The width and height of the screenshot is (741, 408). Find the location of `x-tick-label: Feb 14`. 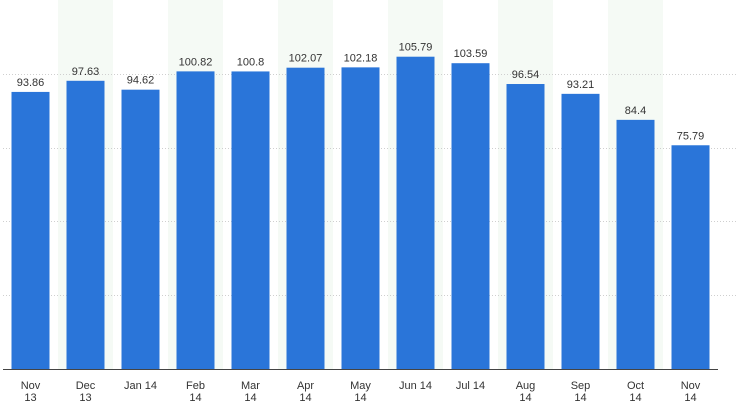

x-tick-label: Feb 14 is located at coordinates (195, 392).